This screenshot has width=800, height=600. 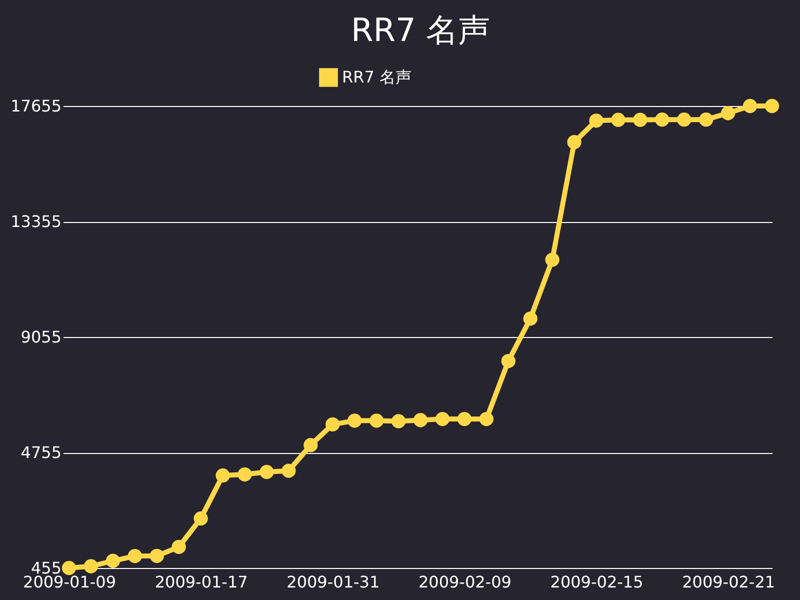 What do you see at coordinates (420, 30) in the screenshot?
I see `chart-title: RR7 名声` at bounding box center [420, 30].